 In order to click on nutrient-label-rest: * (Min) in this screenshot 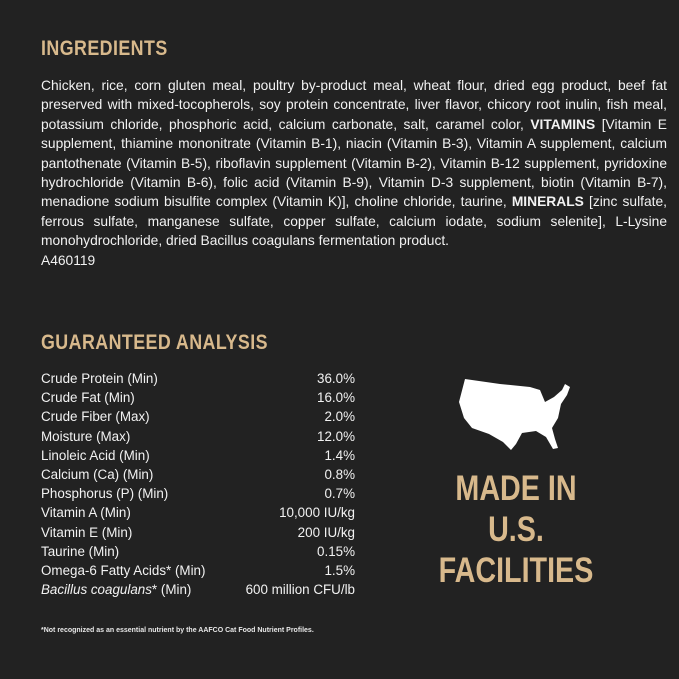, I will do `click(171, 590)`.